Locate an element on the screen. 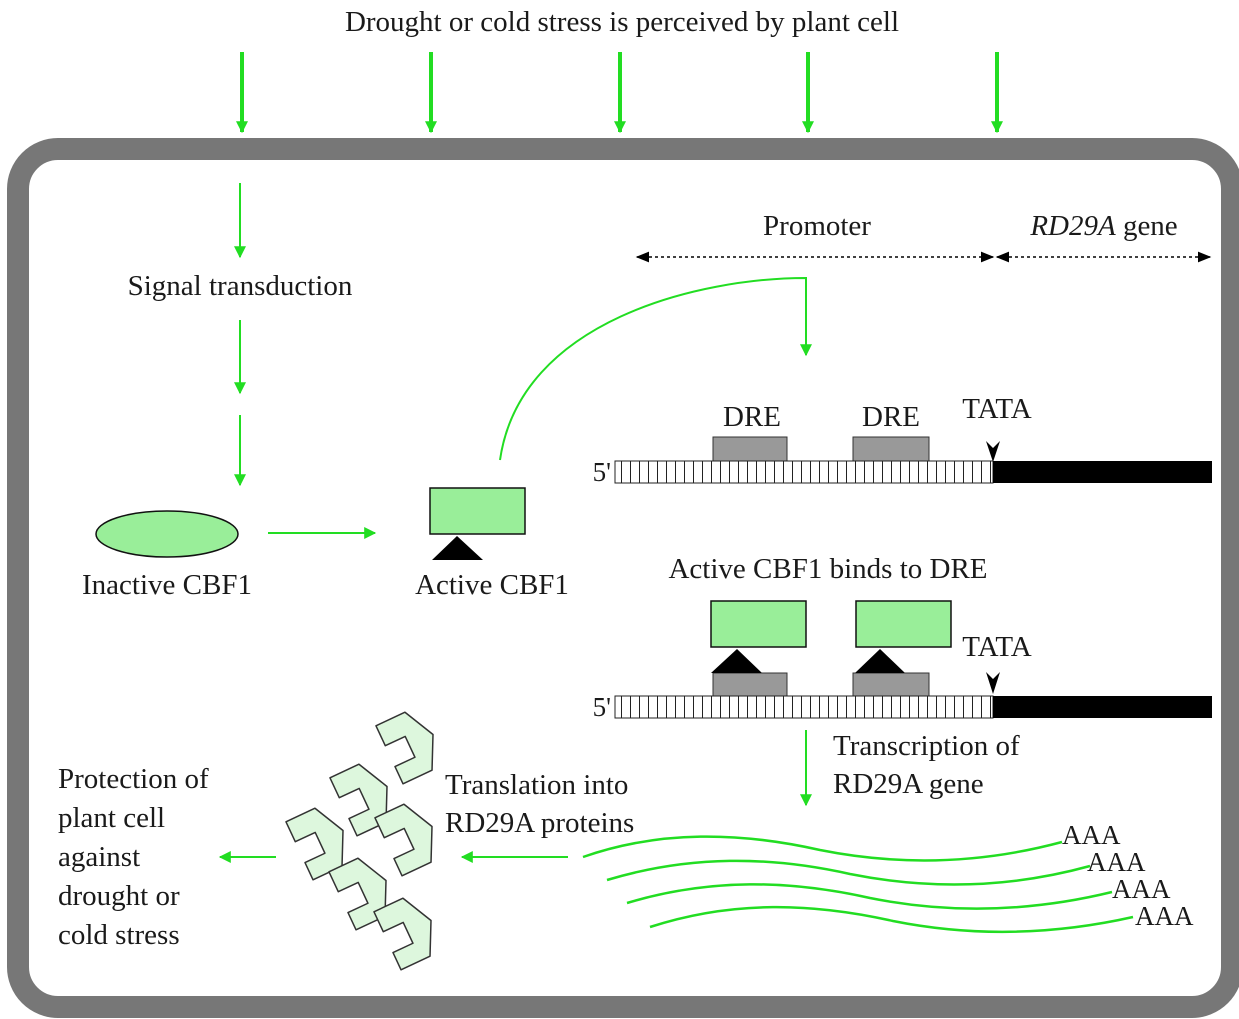 This screenshot has width=1239, height=1019. protection-line: against is located at coordinates (99, 857).